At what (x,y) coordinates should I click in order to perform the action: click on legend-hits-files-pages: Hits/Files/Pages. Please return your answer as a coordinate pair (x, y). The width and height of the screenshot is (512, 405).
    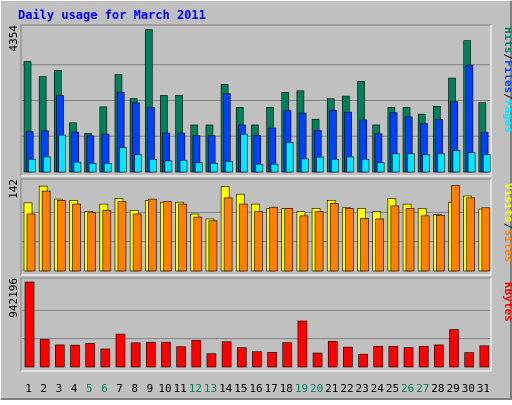
    Looking at the image, I should click on (507, 80).